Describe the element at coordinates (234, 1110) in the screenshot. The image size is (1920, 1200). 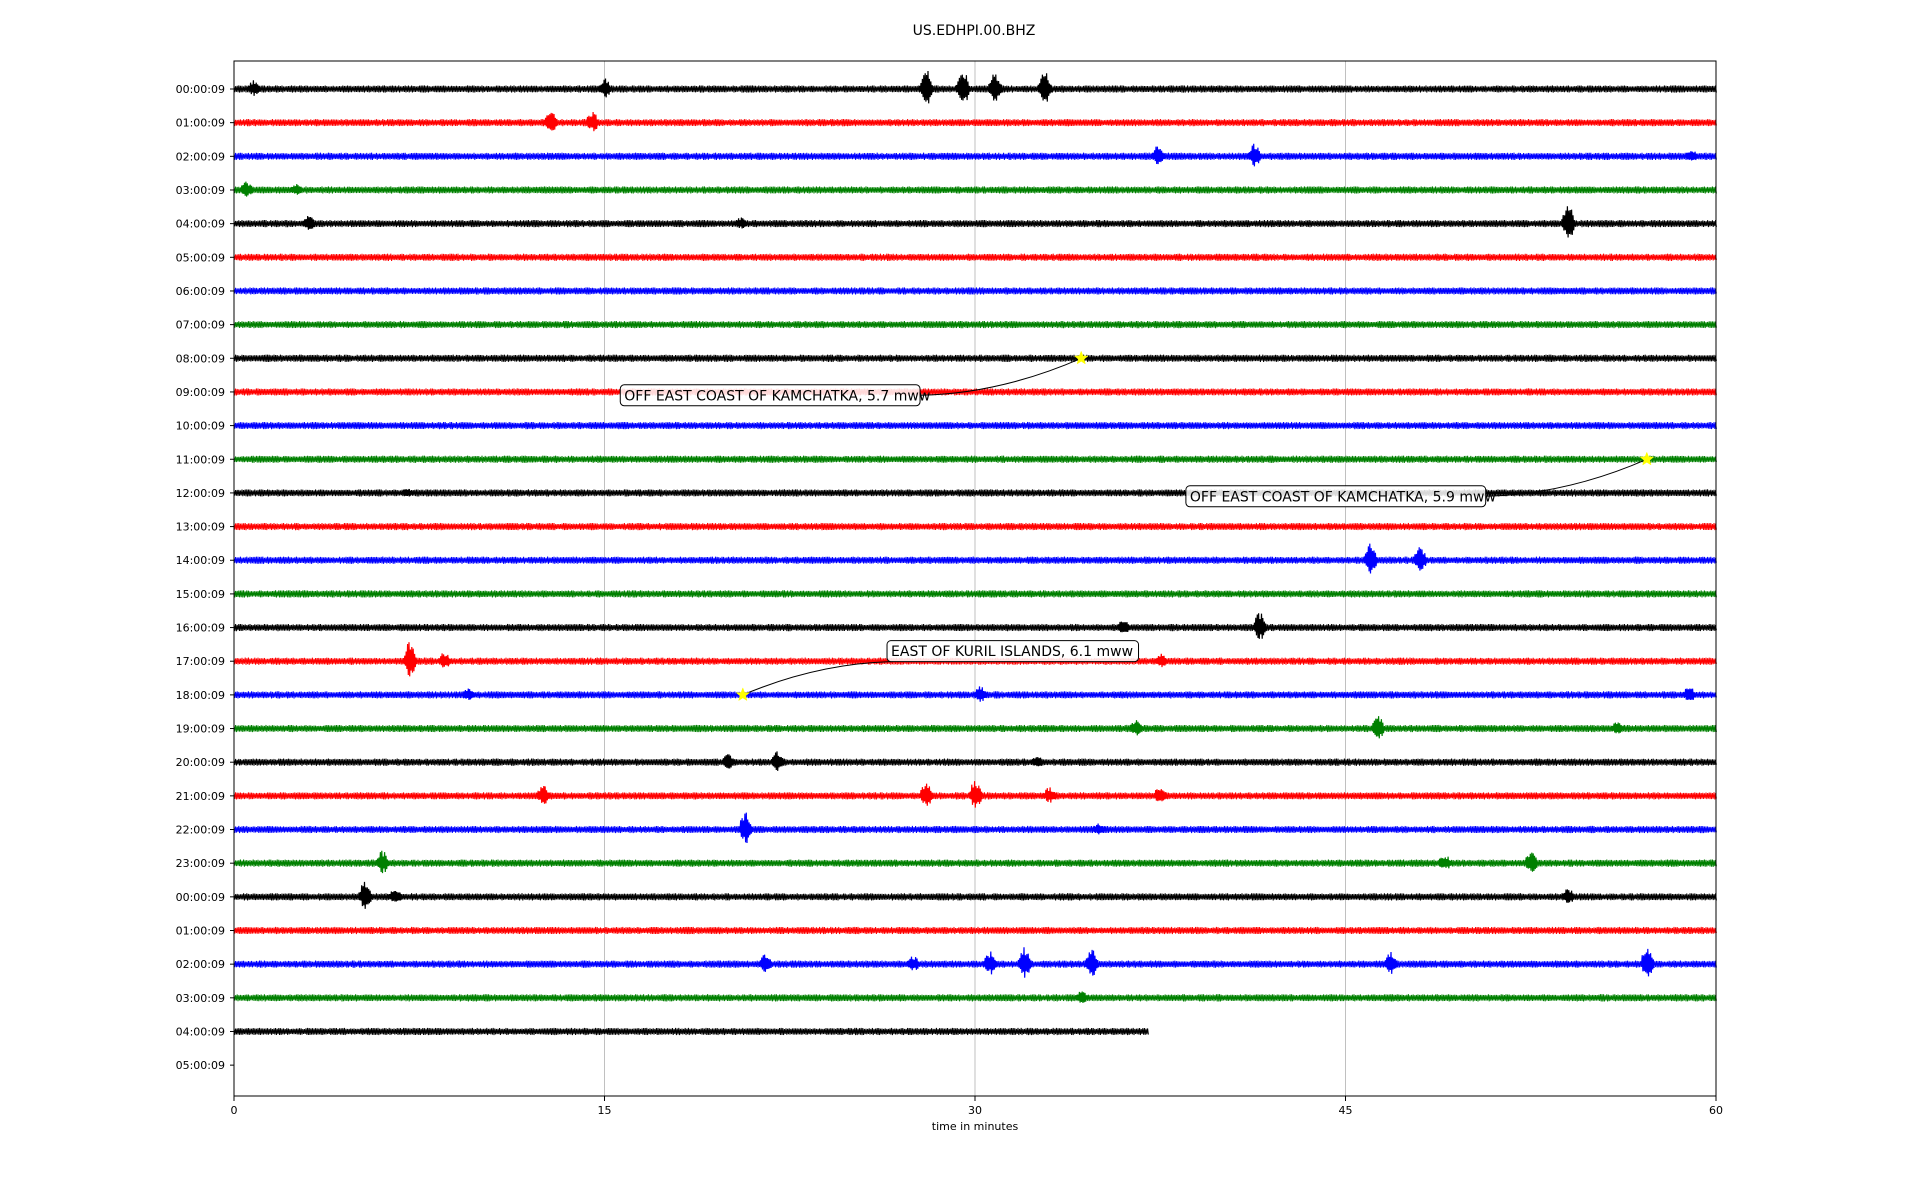
I see `x-tick-label: 0` at that location.